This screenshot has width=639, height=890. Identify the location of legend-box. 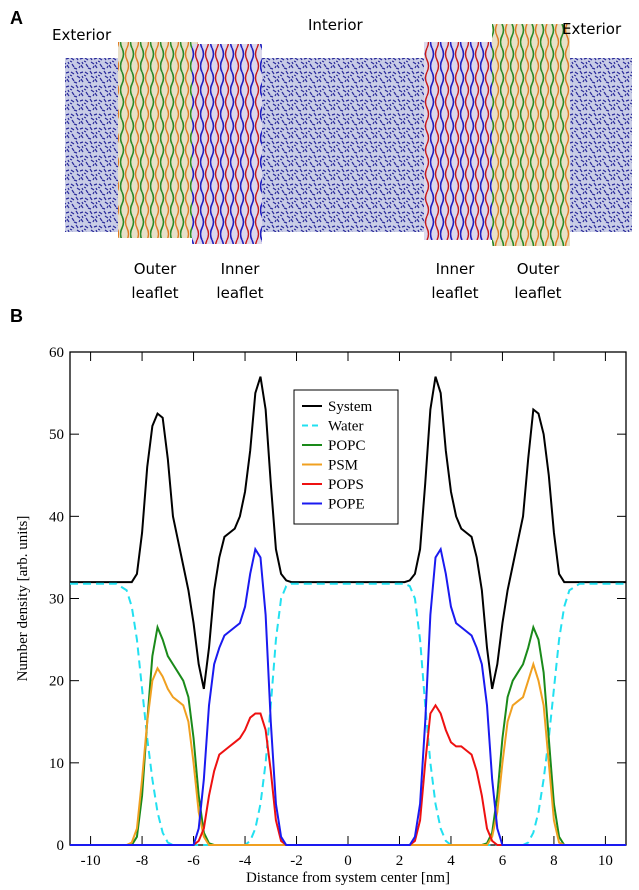
(346, 457).